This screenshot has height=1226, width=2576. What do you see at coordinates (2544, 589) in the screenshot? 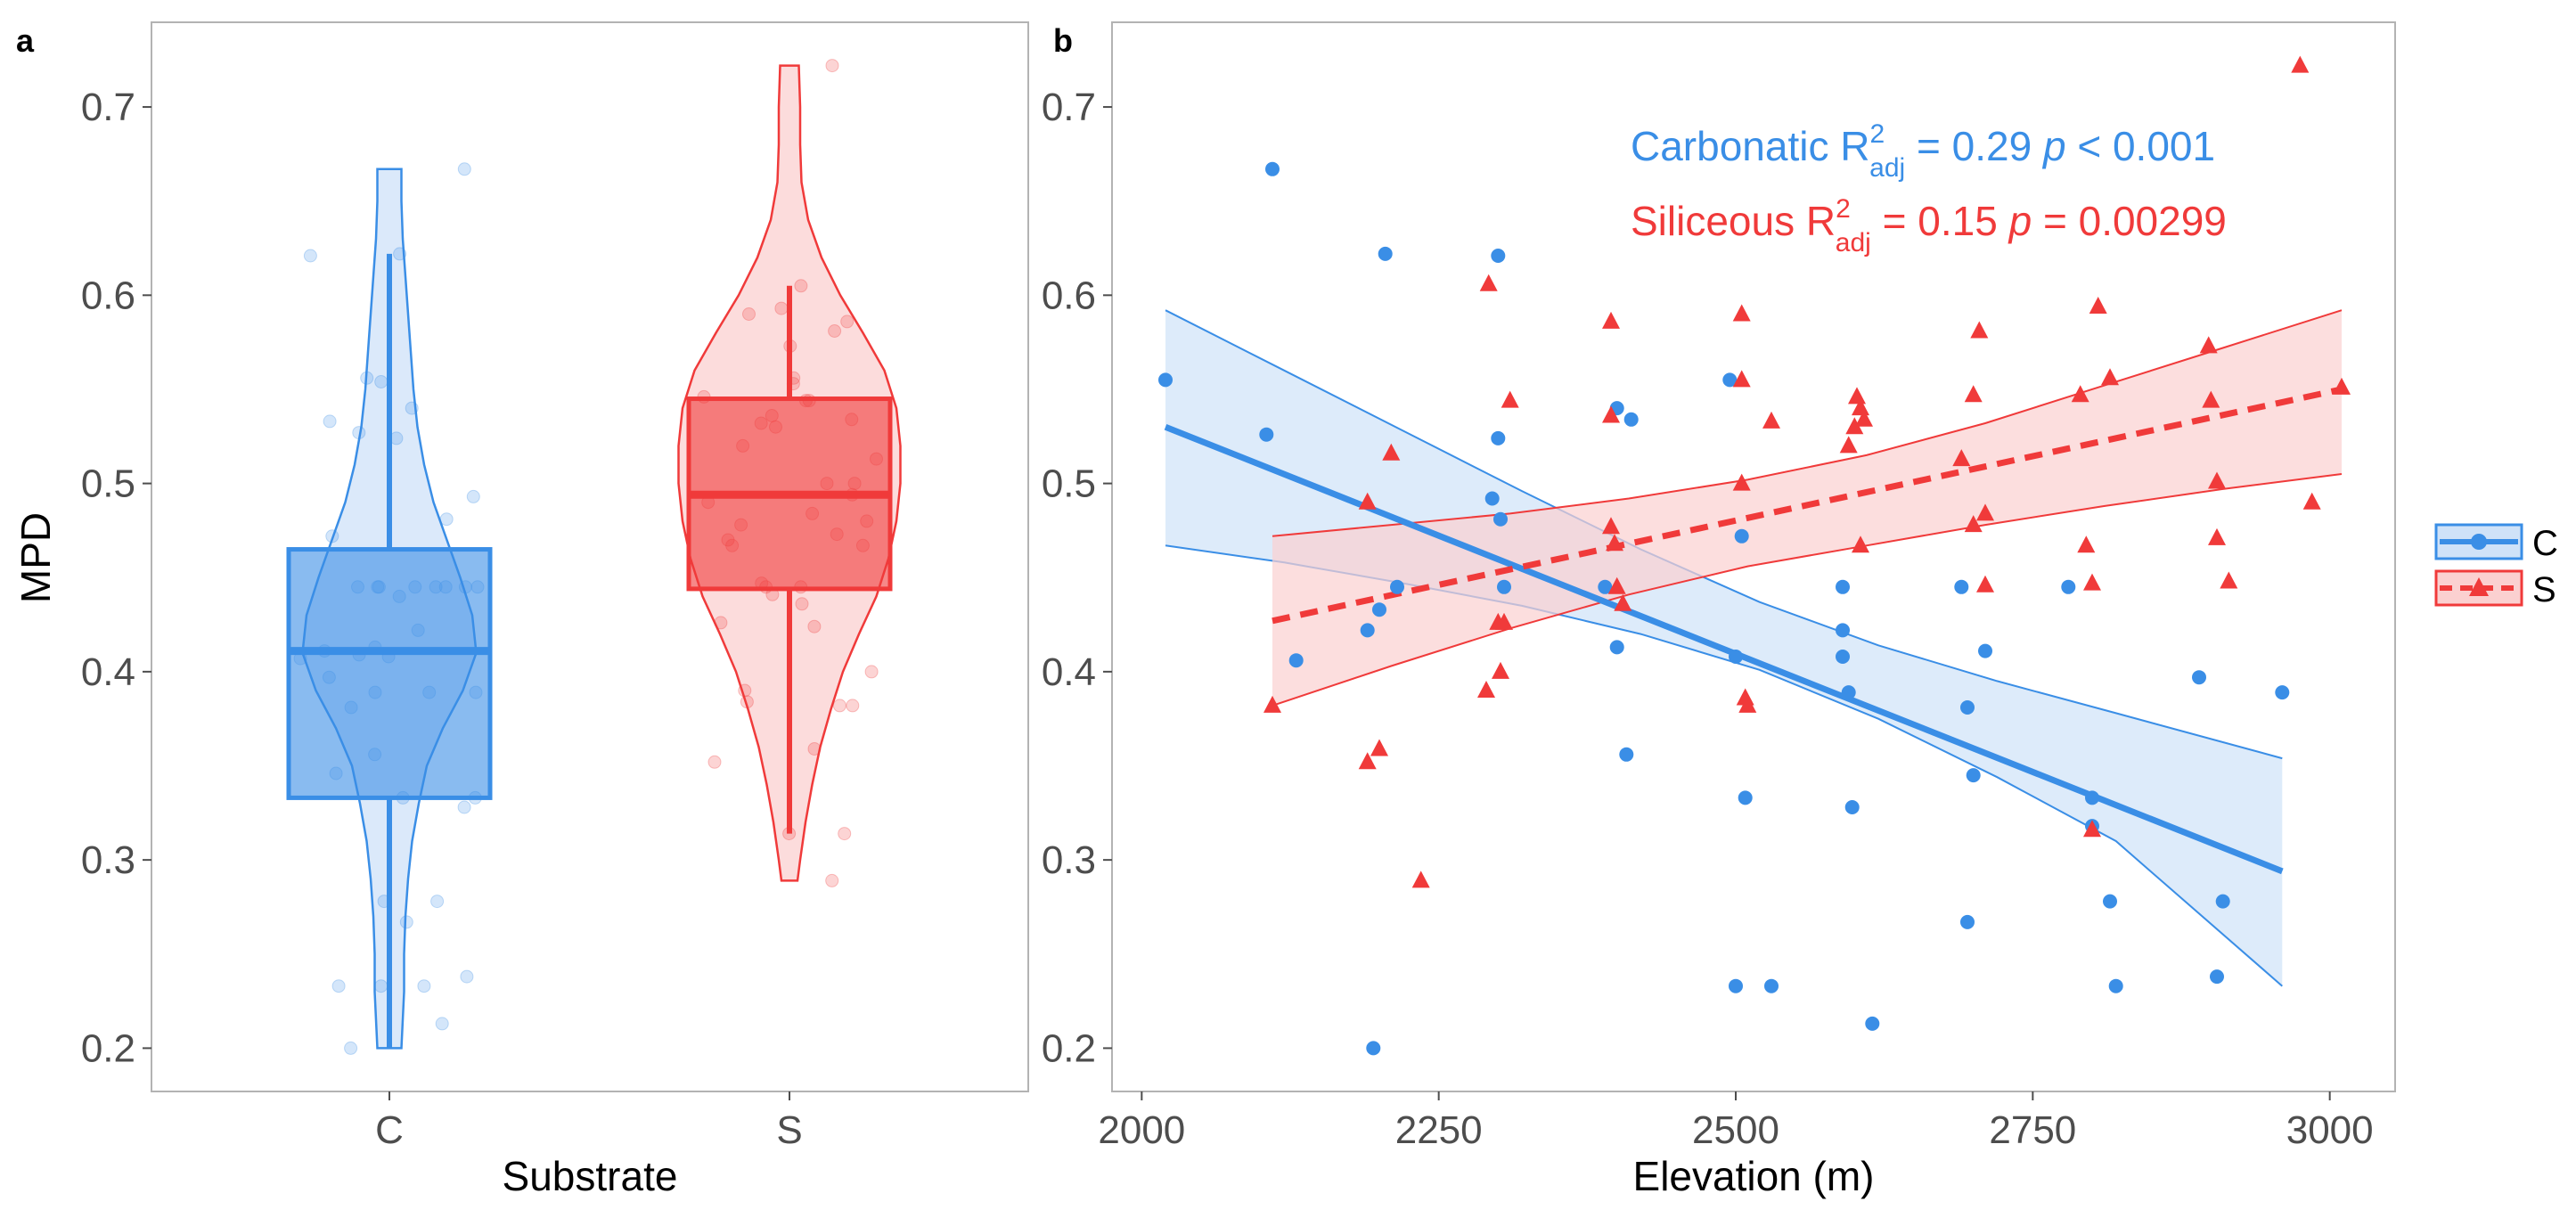
I see `legend-label-s: S` at bounding box center [2544, 589].